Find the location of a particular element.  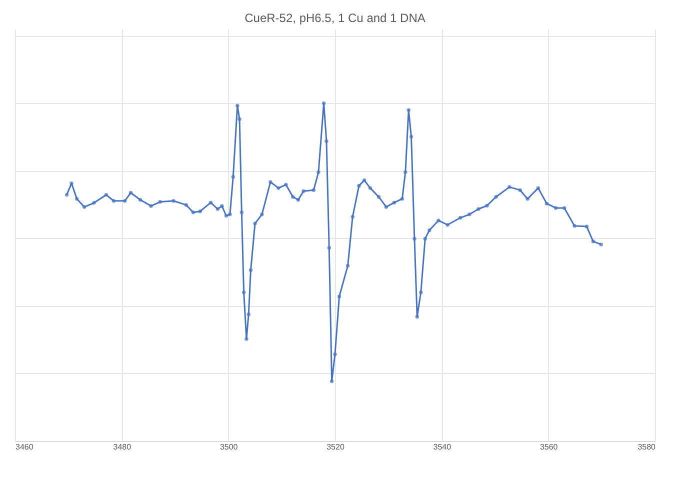

x-tick-label: 3520 is located at coordinates (335, 447).